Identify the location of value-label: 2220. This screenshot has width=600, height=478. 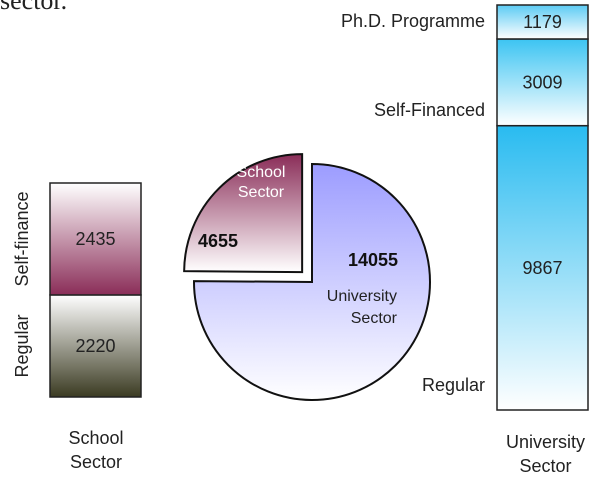
(95, 346).